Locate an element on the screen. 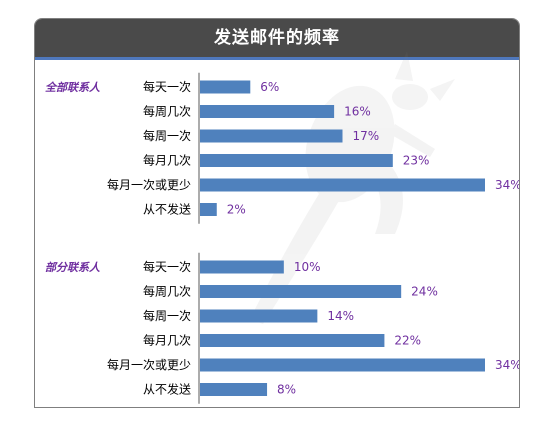 The image size is (558, 422). series-label: 全部联系人 is located at coordinates (73, 87).